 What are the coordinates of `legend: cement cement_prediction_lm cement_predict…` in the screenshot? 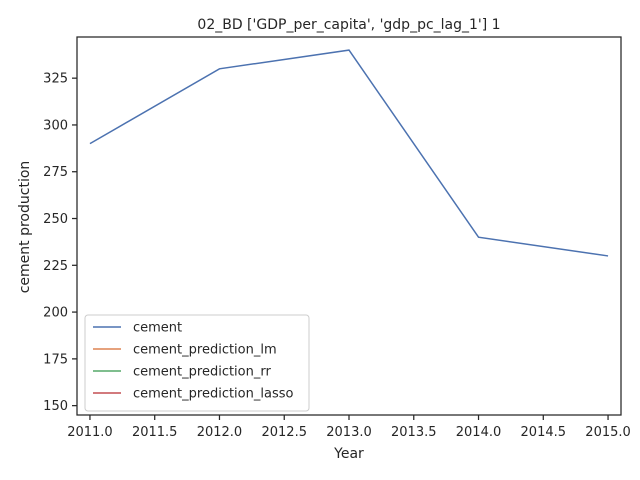 It's located at (197, 363).